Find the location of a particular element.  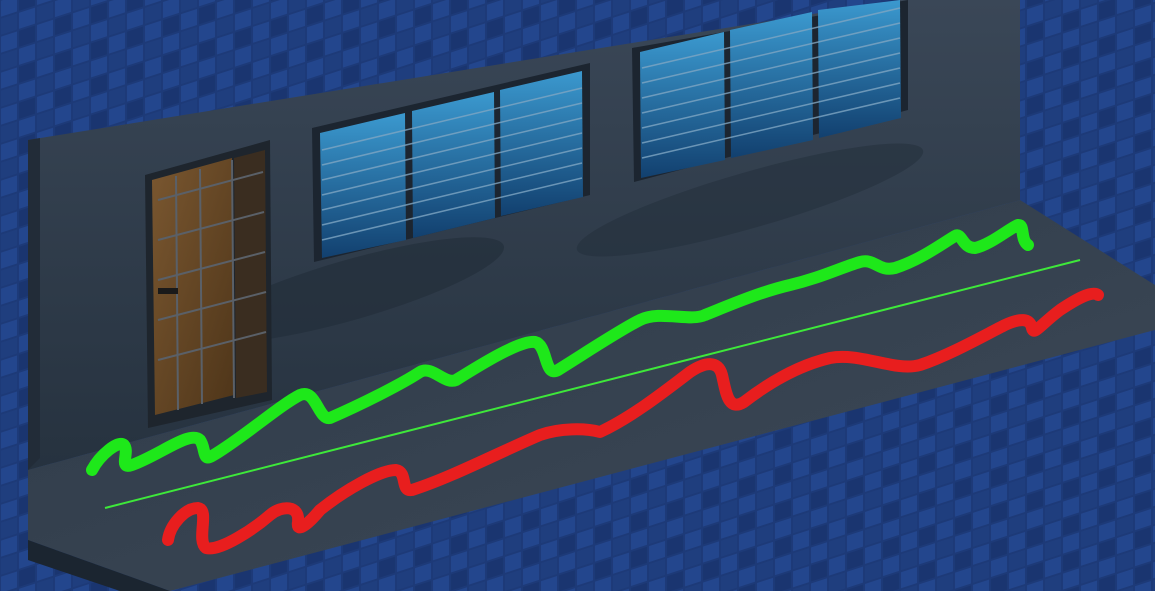

door-handle-icon is located at coordinates (168, 291).